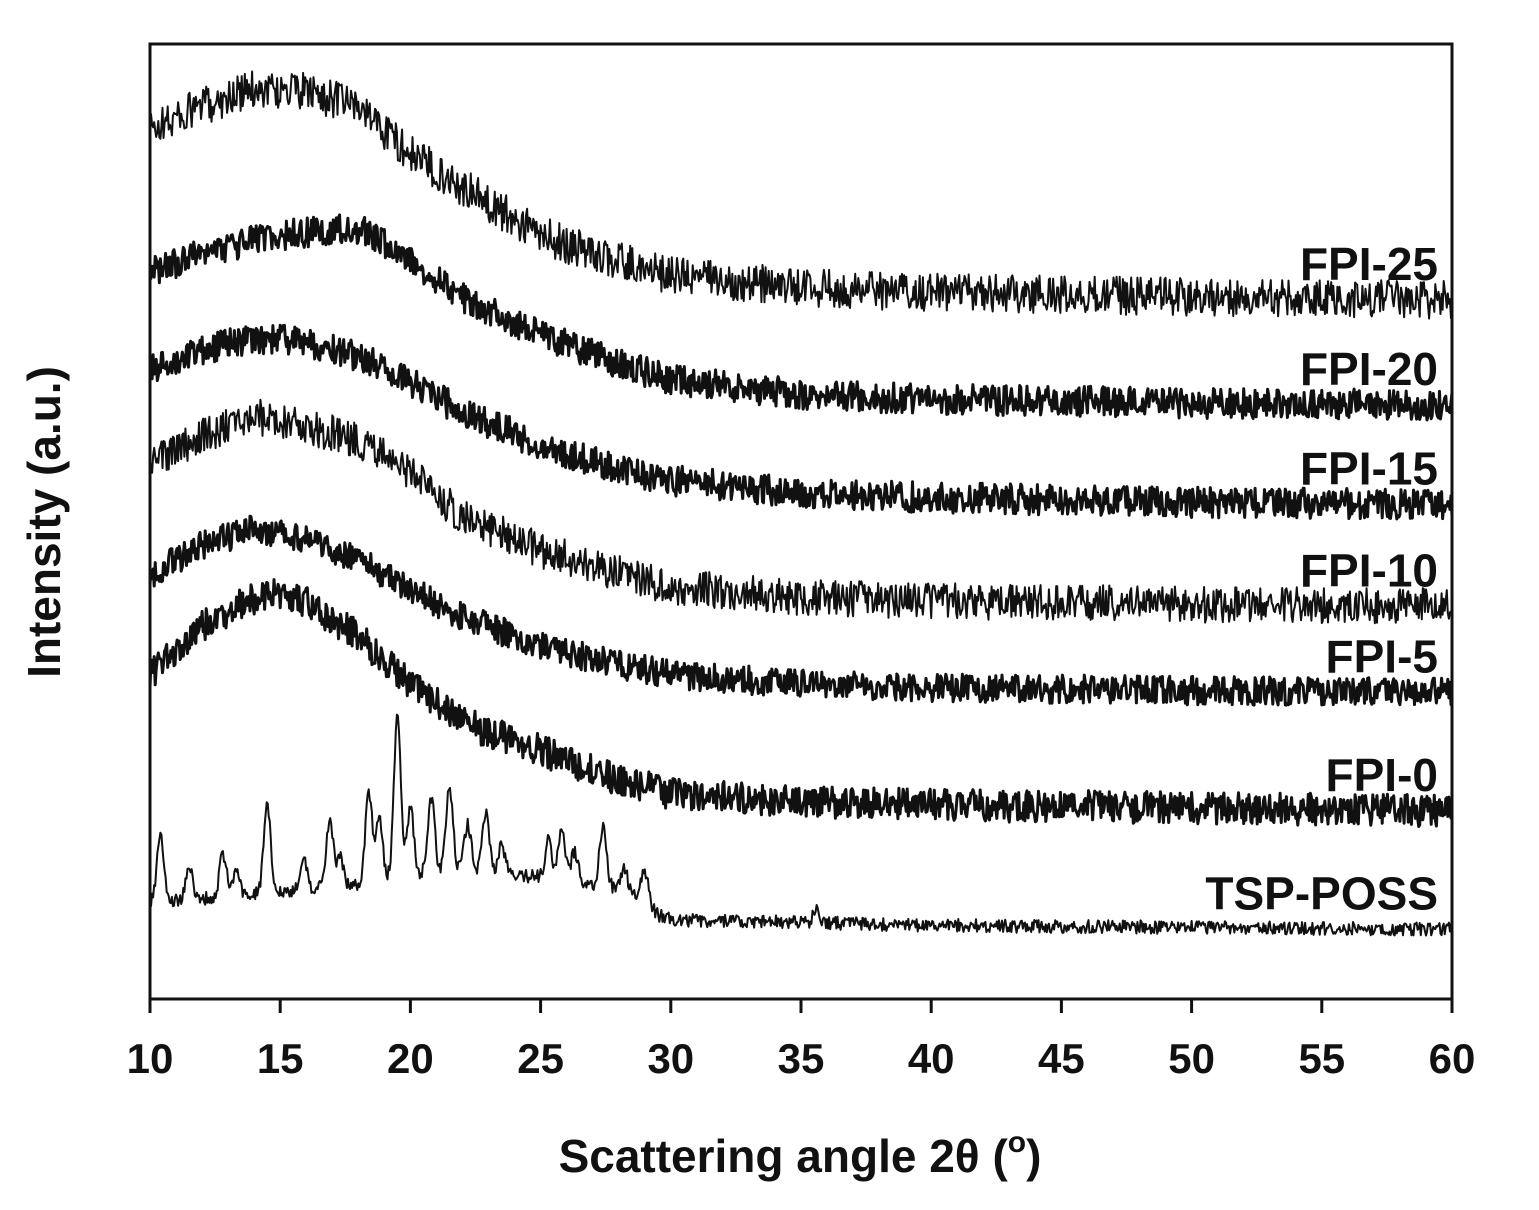  I want to click on y-axis-title: Intensity (a.u.), so click(44, 522).